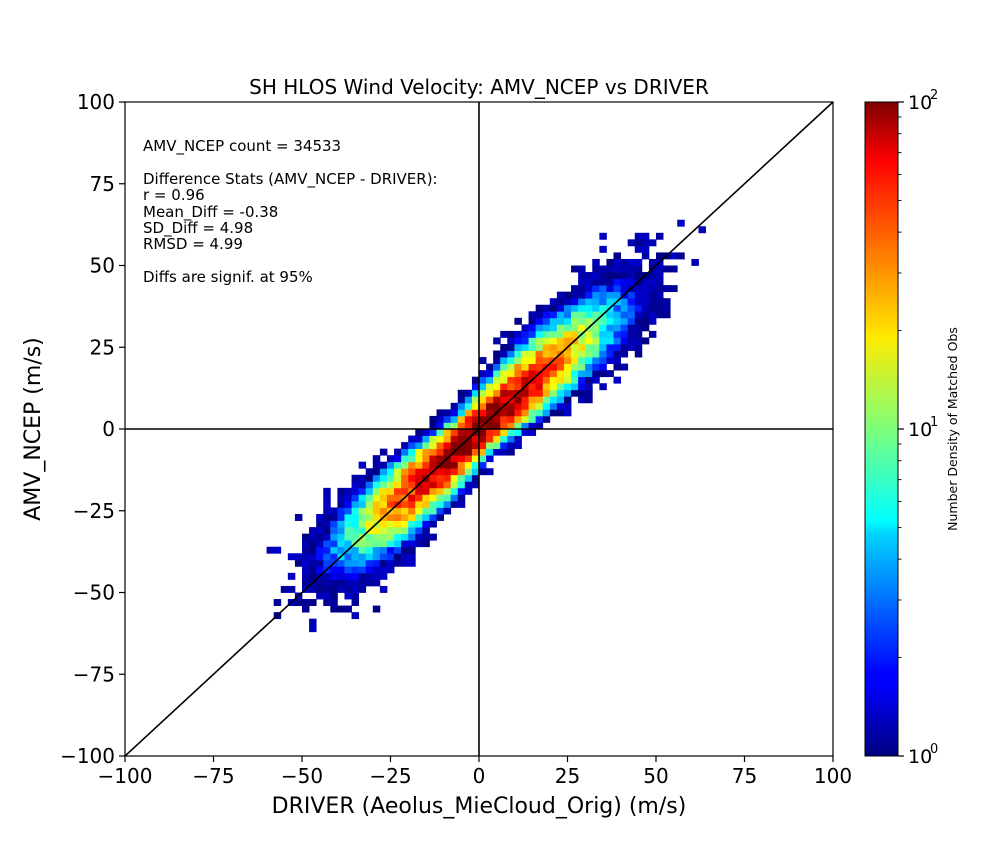 The height and width of the screenshot is (850, 1000). What do you see at coordinates (87, 756) in the screenshot?
I see `y-tick-label: −100` at bounding box center [87, 756].